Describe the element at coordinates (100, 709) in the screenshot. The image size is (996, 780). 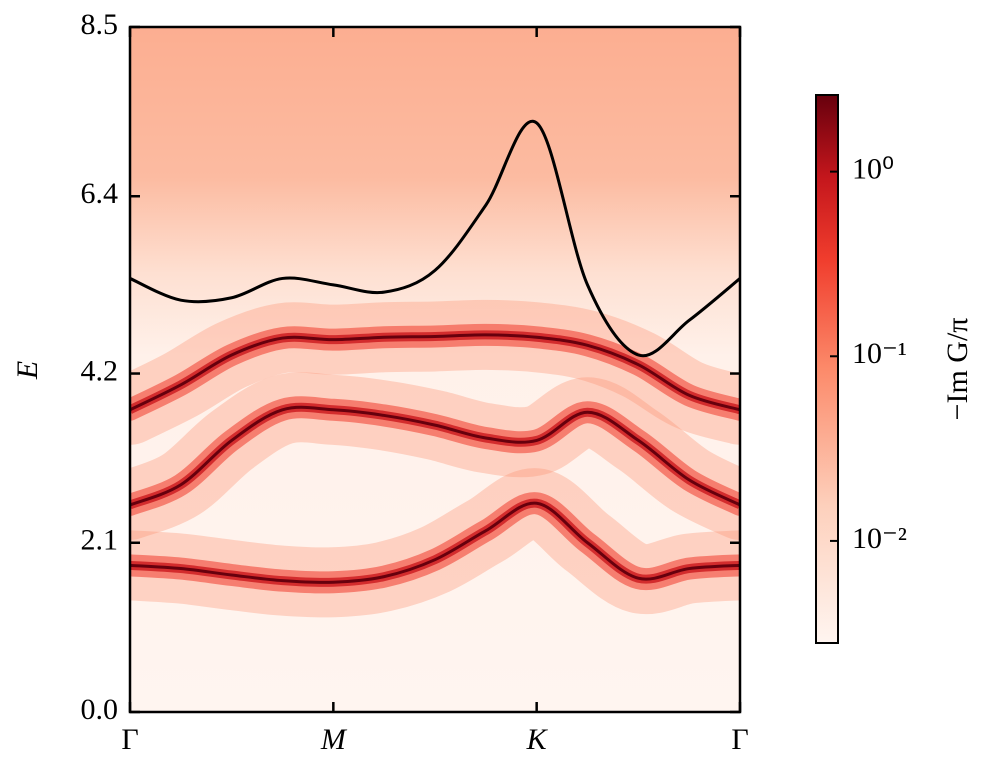
I see `y-tick-label: 0.0` at that location.